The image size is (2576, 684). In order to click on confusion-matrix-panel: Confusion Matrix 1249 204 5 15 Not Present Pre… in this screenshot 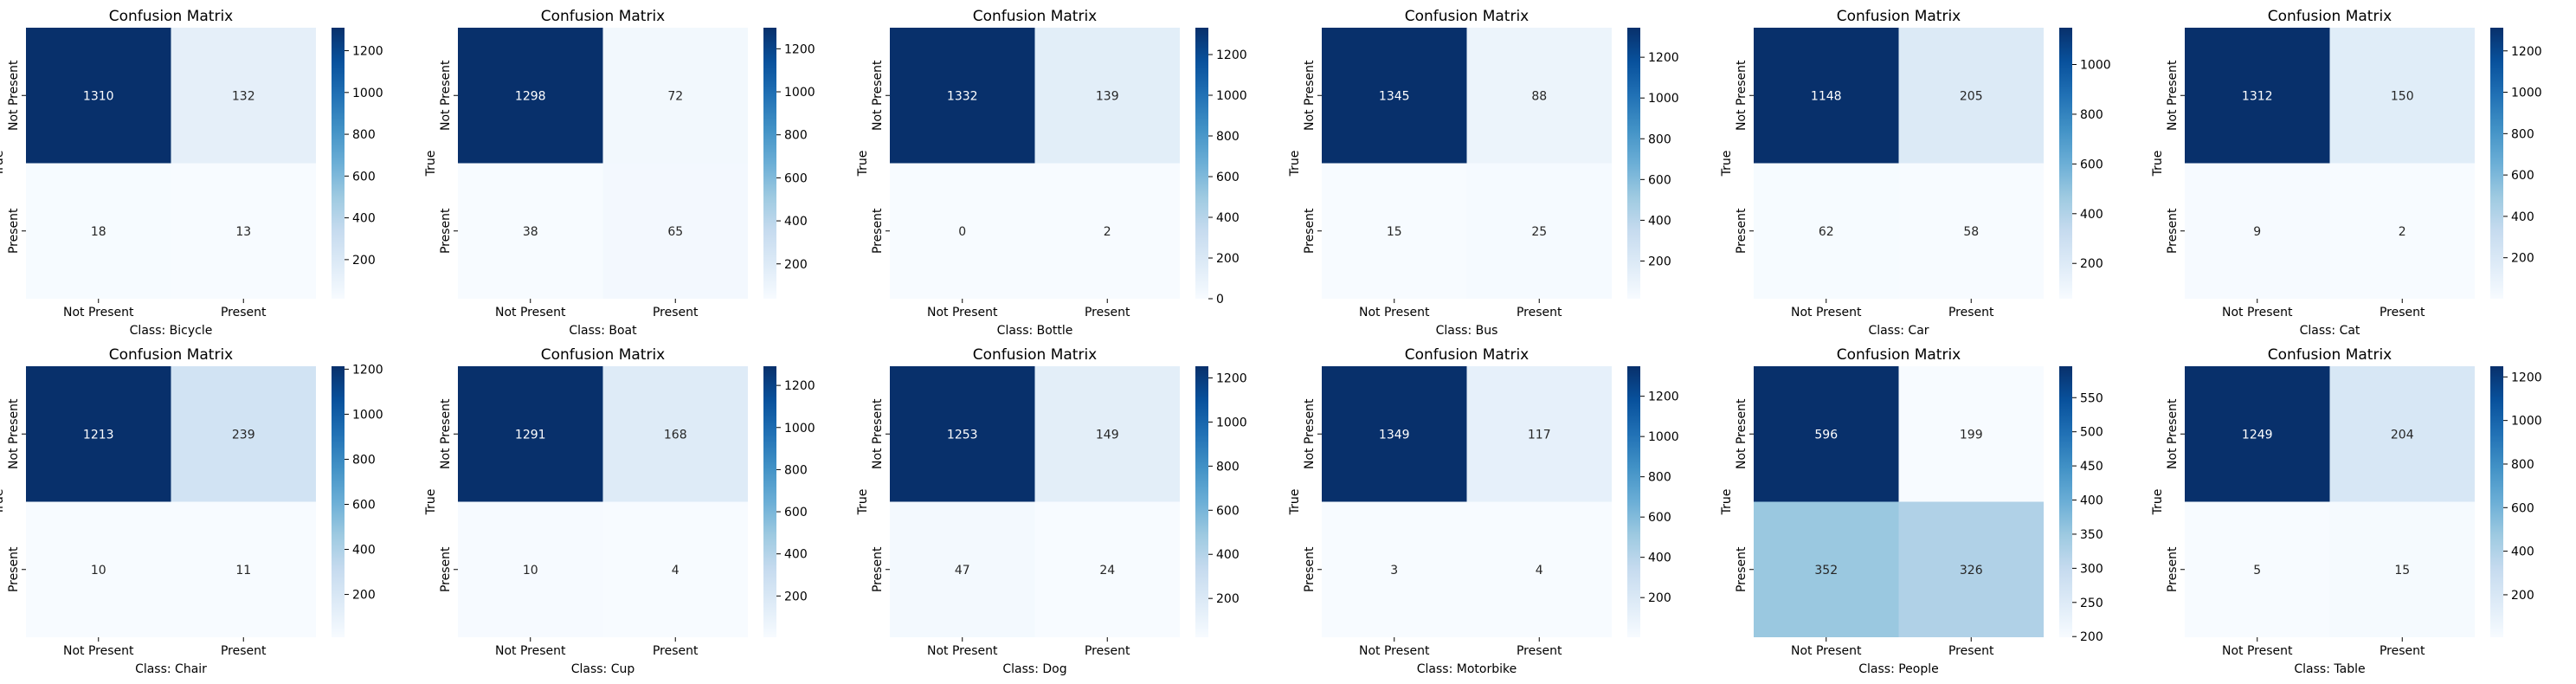, I will do `click(2346, 511)`.